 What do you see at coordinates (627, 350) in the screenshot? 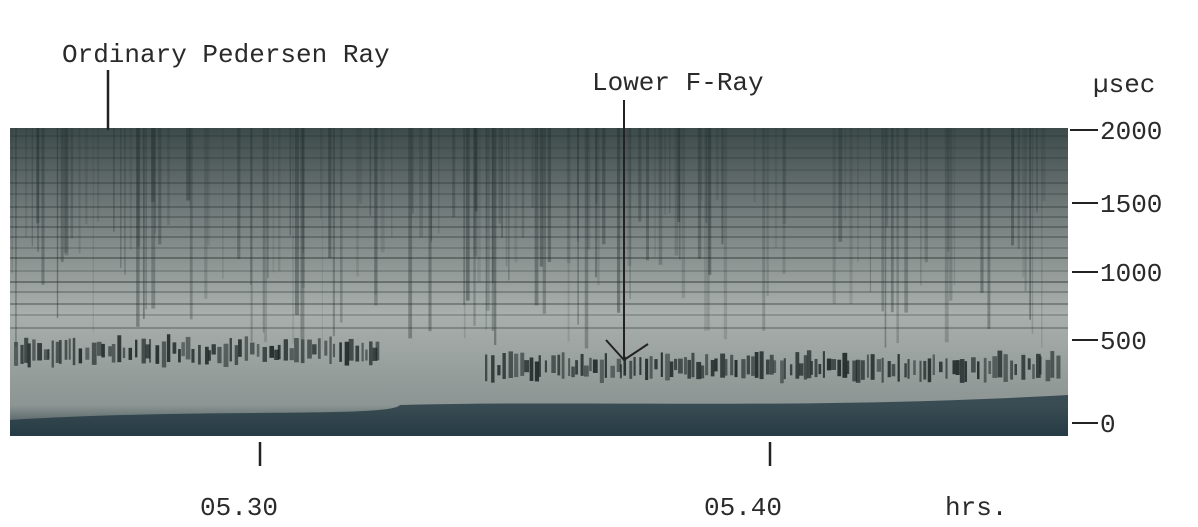
I see `arrow-head` at bounding box center [627, 350].